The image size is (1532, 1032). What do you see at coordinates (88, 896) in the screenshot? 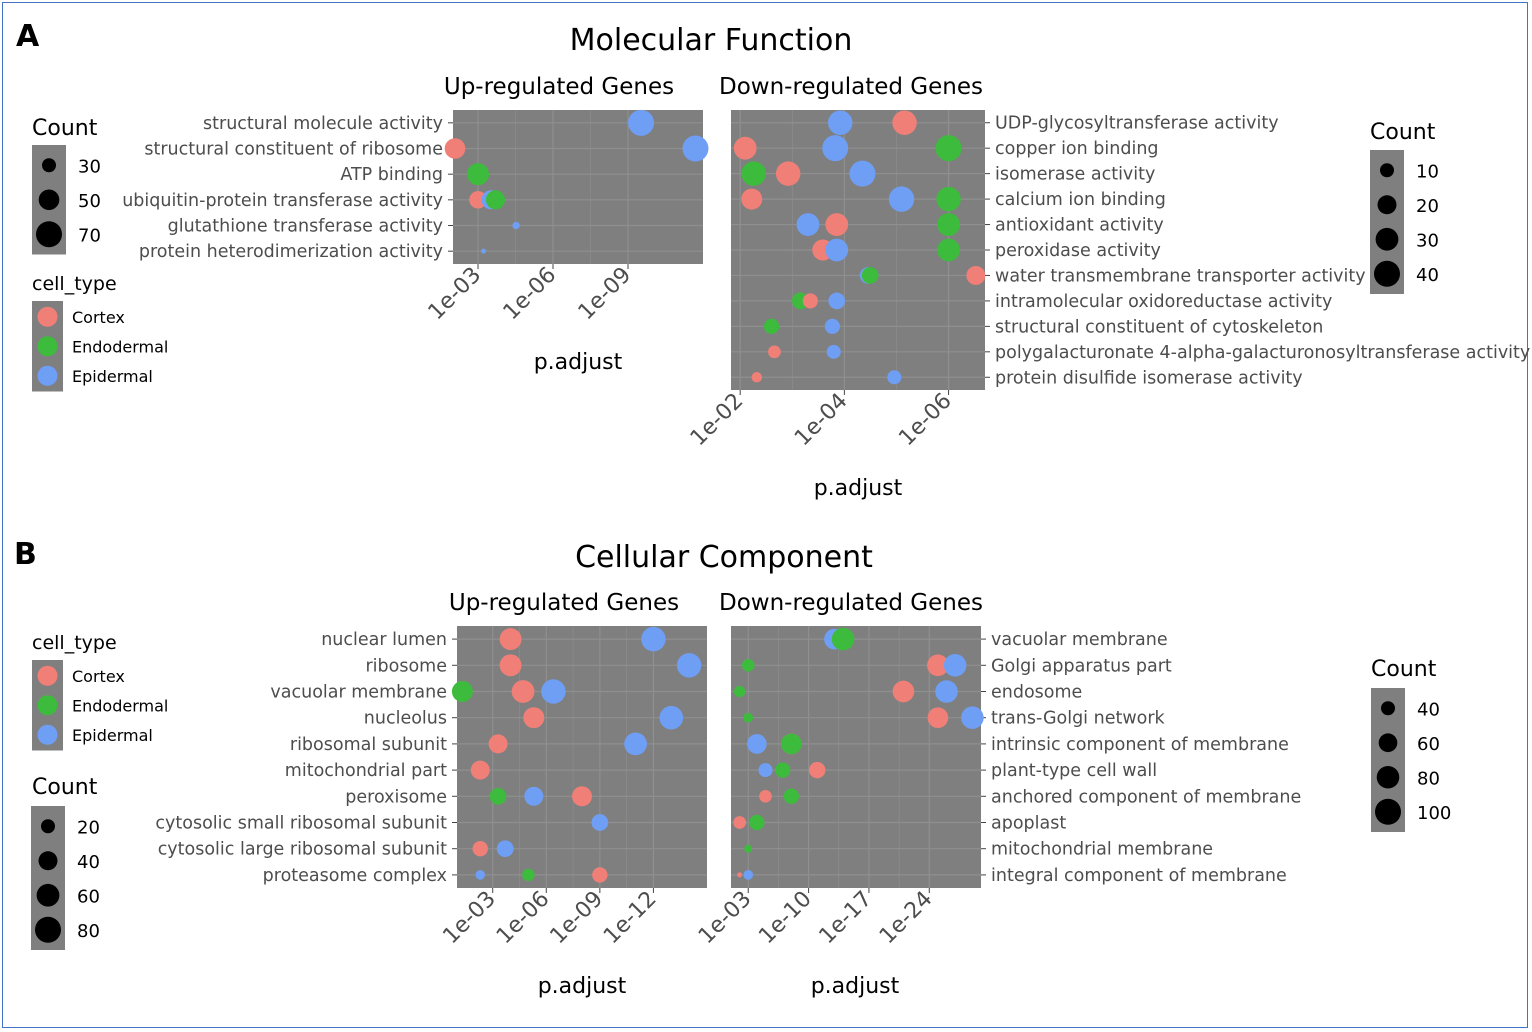
I see `p1-count_left-legend-label-60: 60` at bounding box center [88, 896].